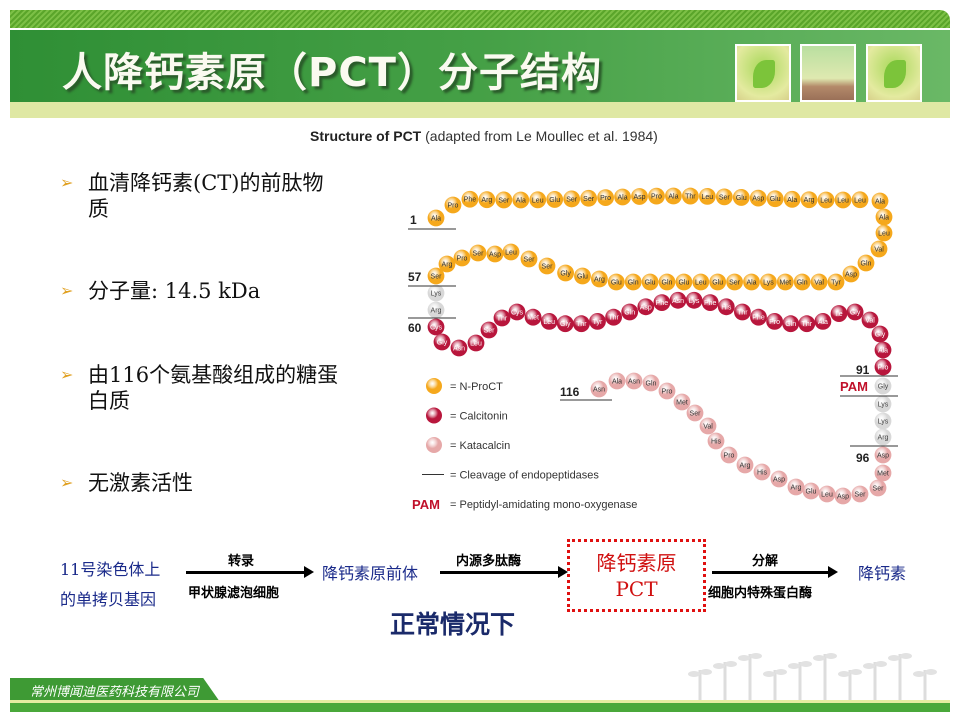  Describe the element at coordinates (200, 291) in the screenshot. I see `bullet-item: ➢ 分子量: 14.5 kDa` at that location.